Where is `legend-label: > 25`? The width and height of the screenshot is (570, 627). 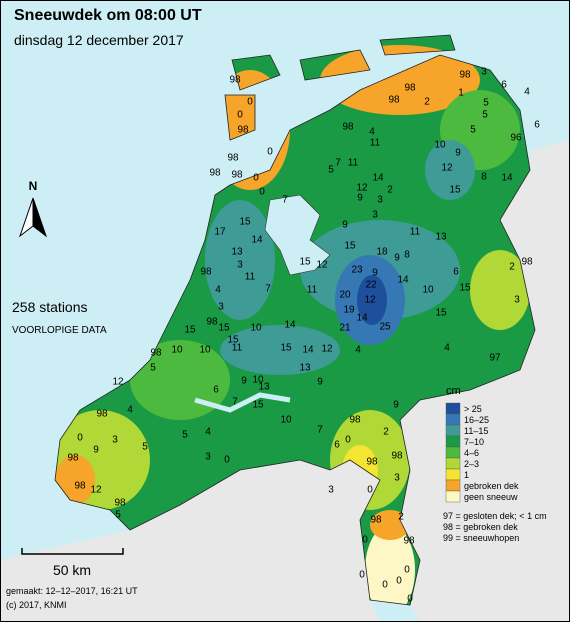 legend-label: > 25 is located at coordinates (473, 409).